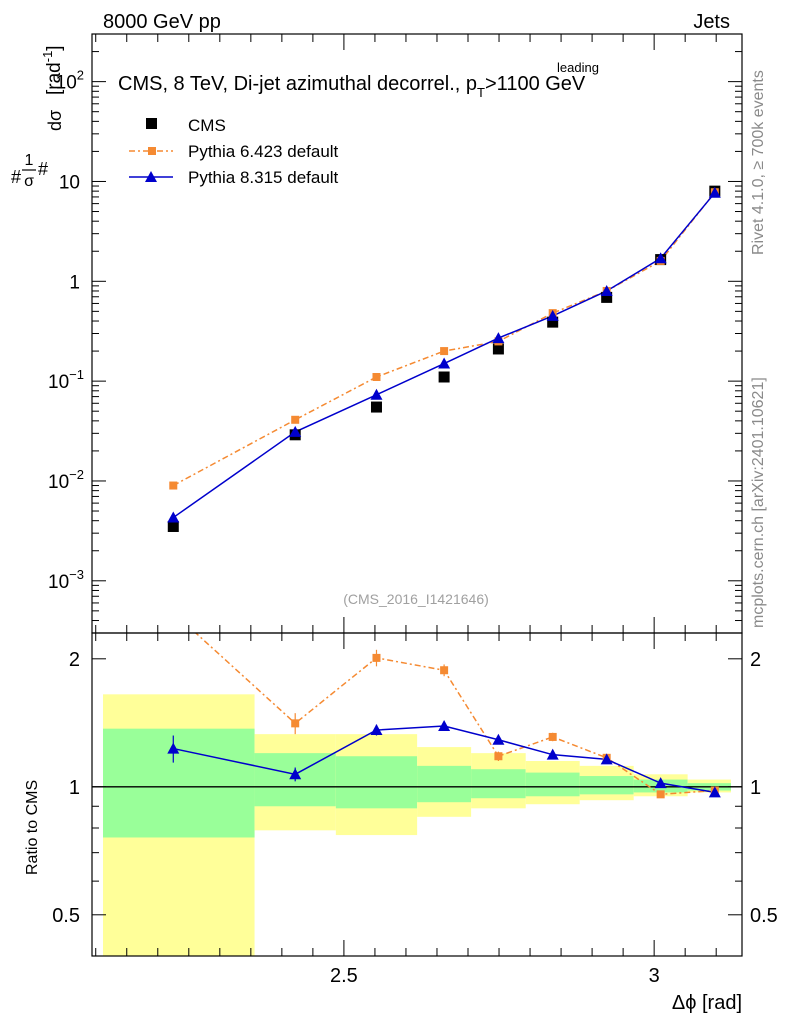 The image size is (786, 1024). What do you see at coordinates (764, 916) in the screenshot?
I see `ratio-tick-label-right: 0.5` at bounding box center [764, 916].